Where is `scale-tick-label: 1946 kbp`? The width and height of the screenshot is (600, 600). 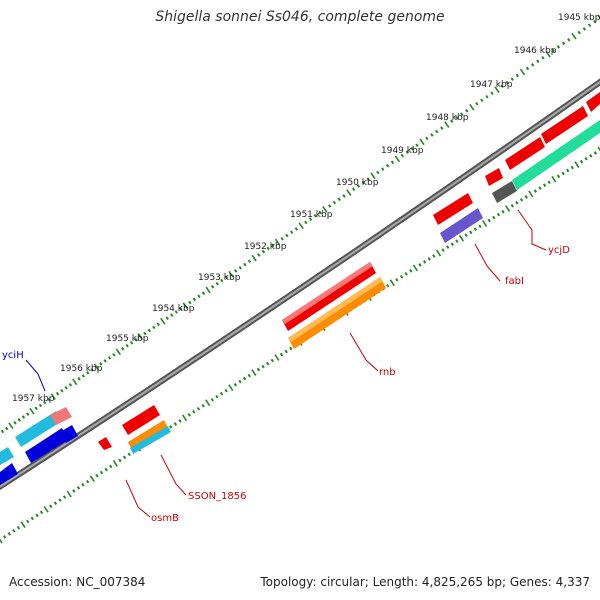
scale-tick-label: 1946 kbp is located at coordinates (535, 51).